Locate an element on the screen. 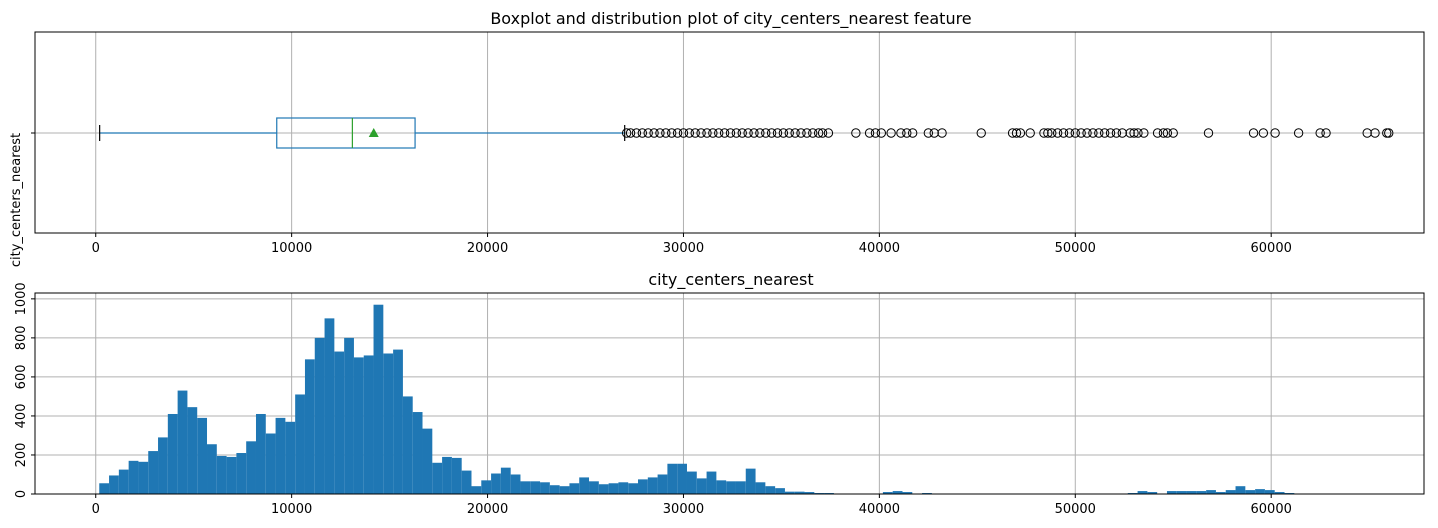  histogram-y-tick-label: 600 is located at coordinates (21, 376).